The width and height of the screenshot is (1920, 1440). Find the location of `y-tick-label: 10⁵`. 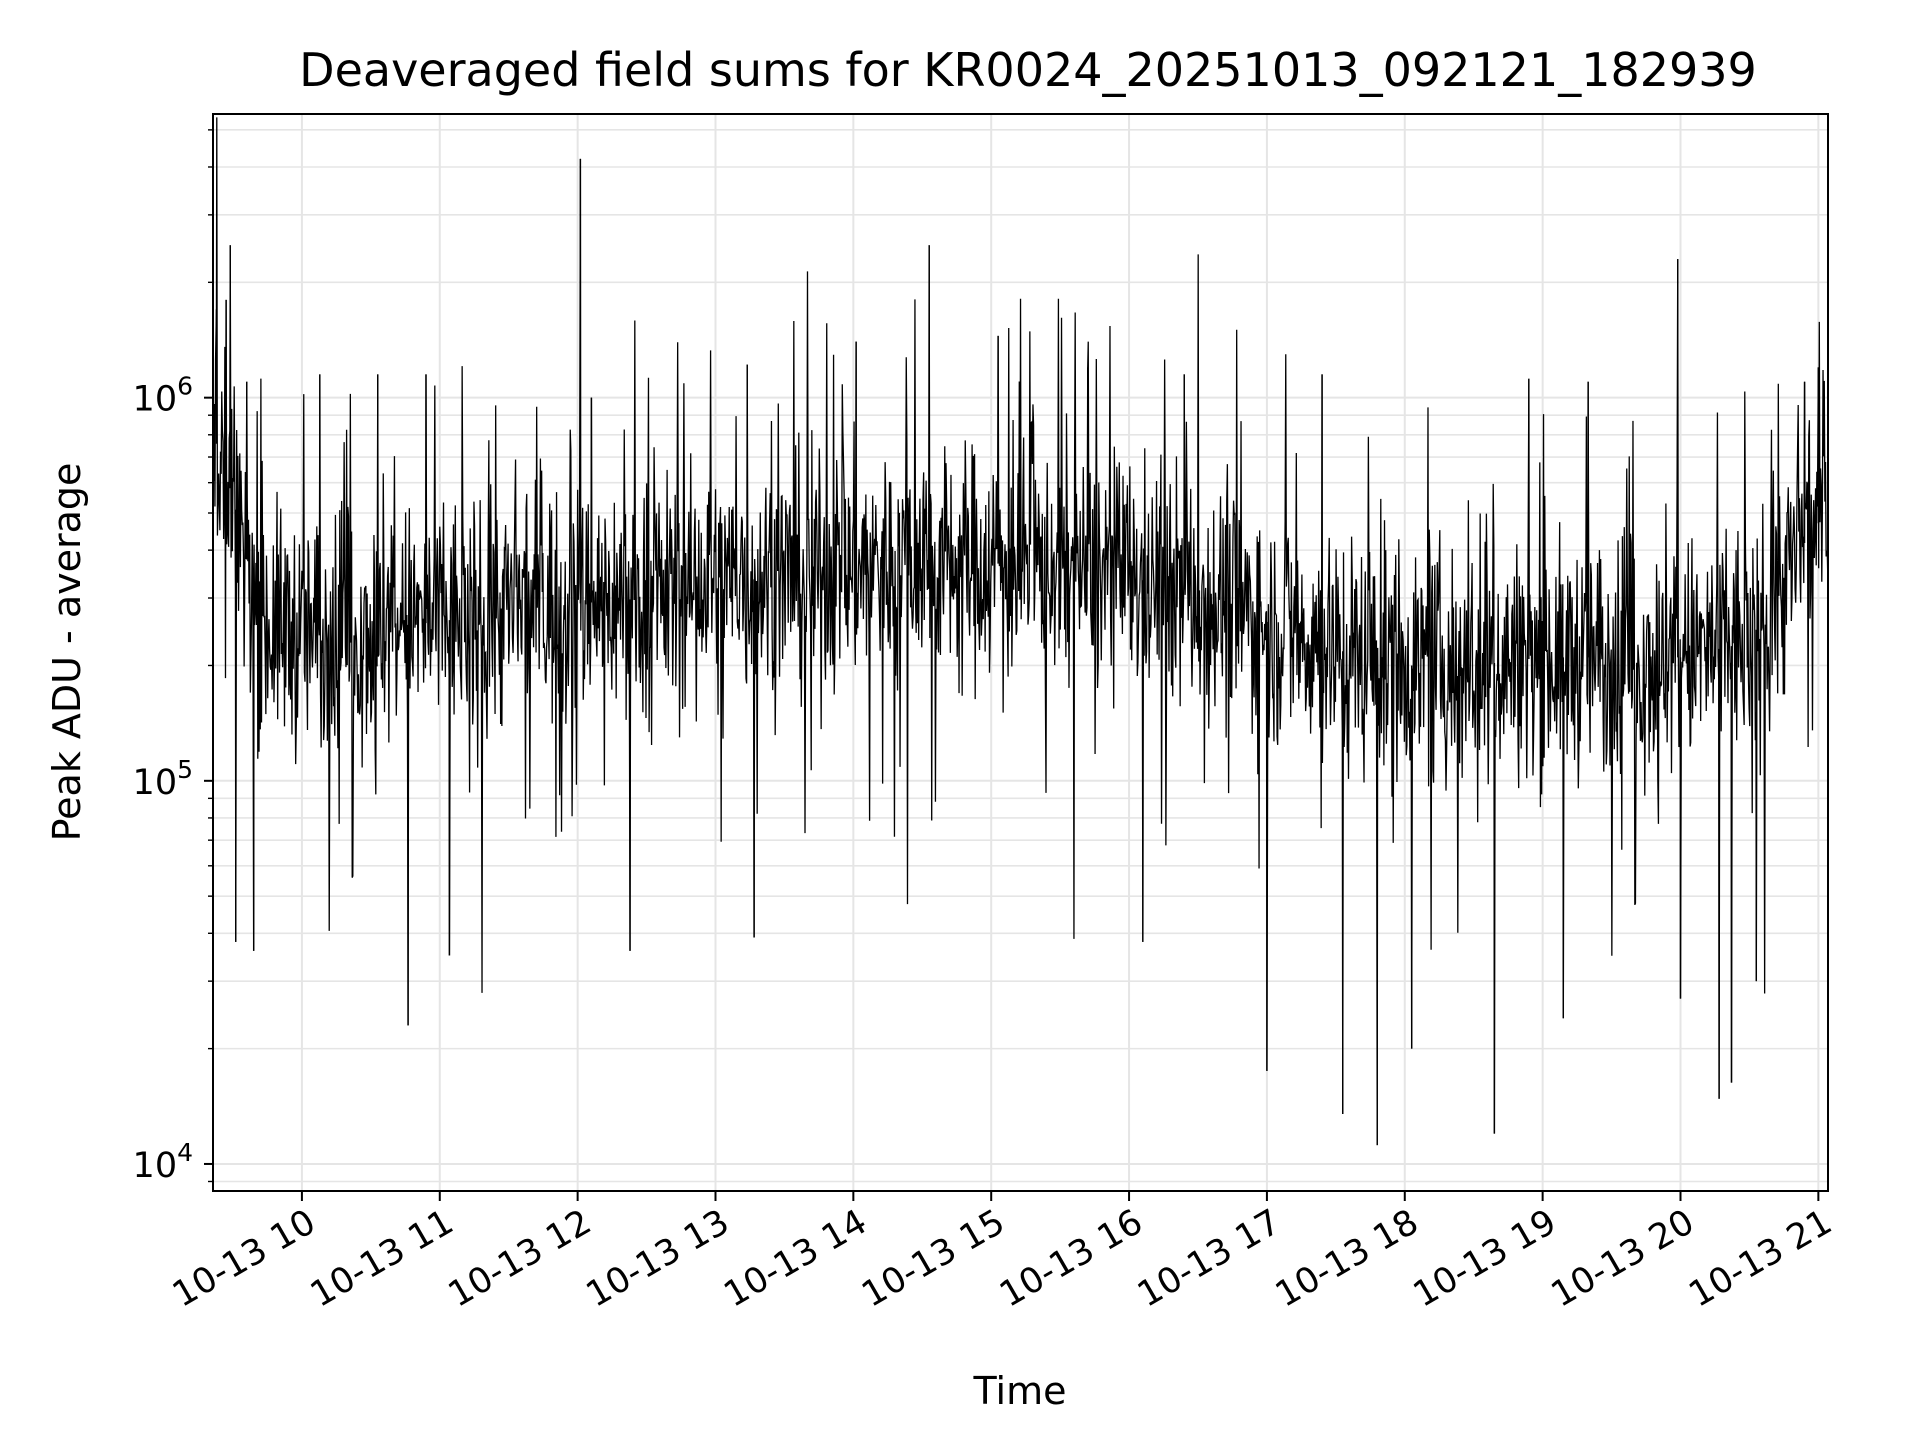

y-tick-label: 10⁵ is located at coordinates (163, 779).